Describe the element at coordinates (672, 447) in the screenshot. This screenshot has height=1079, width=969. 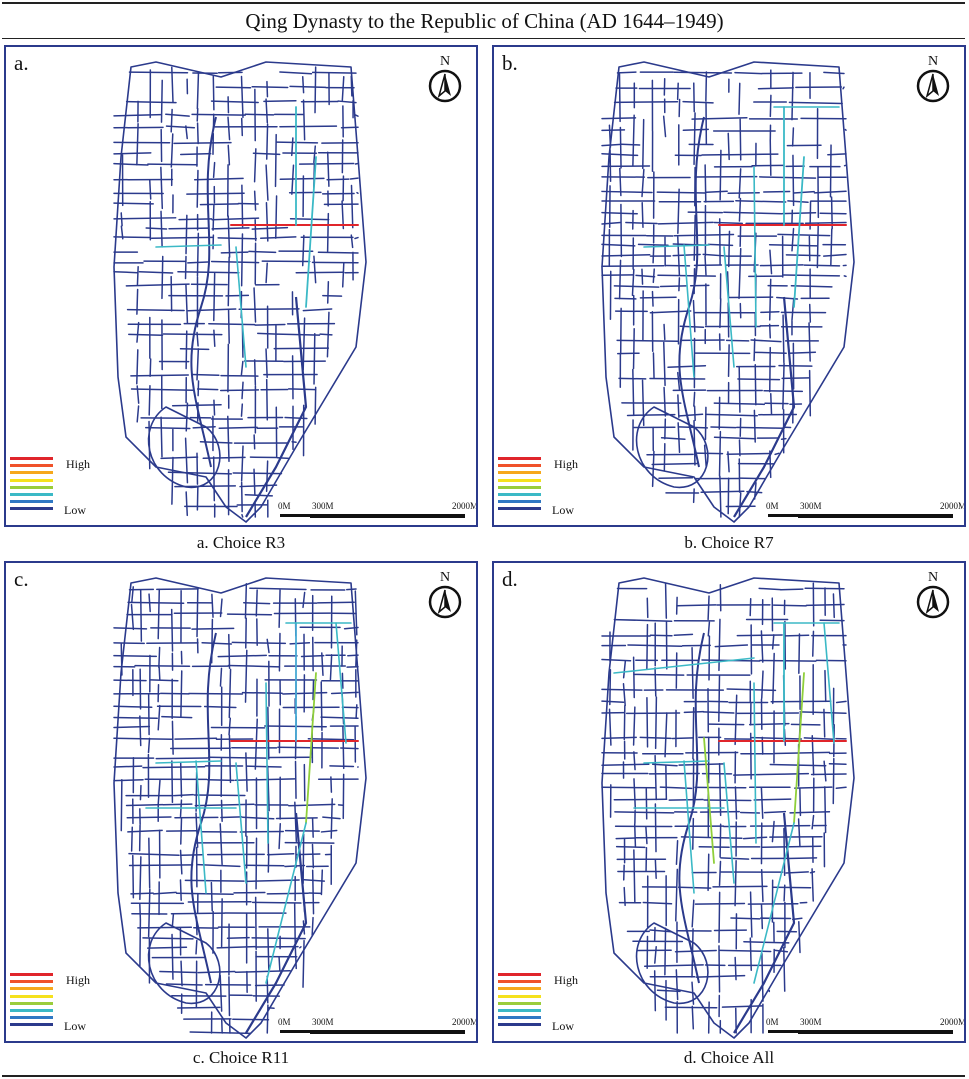
I see `park-loop` at that location.